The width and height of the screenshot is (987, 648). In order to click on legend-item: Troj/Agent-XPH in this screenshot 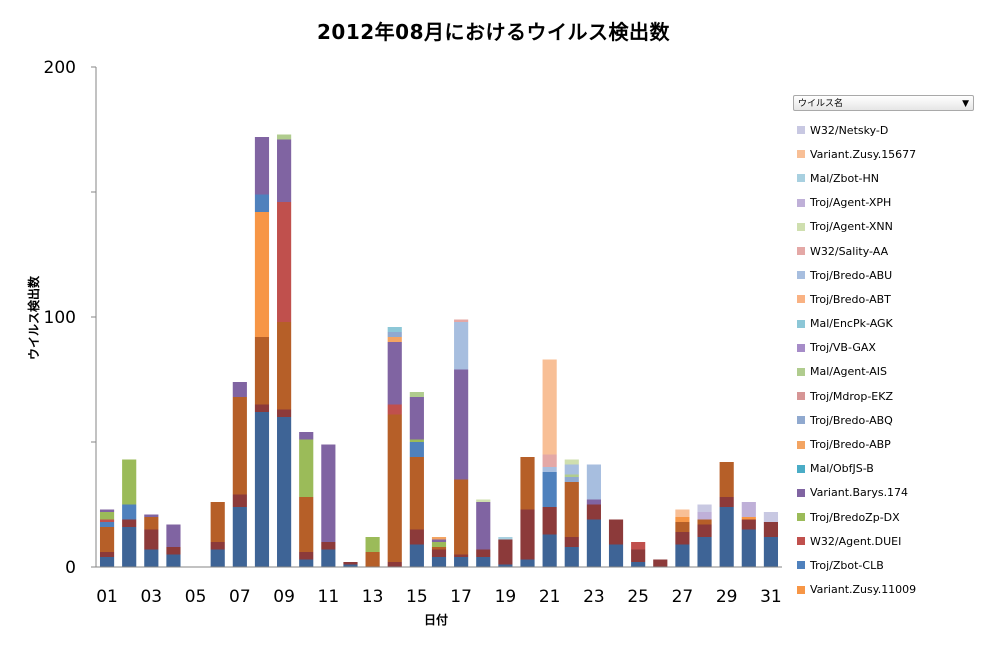, I will do `click(883, 203)`.